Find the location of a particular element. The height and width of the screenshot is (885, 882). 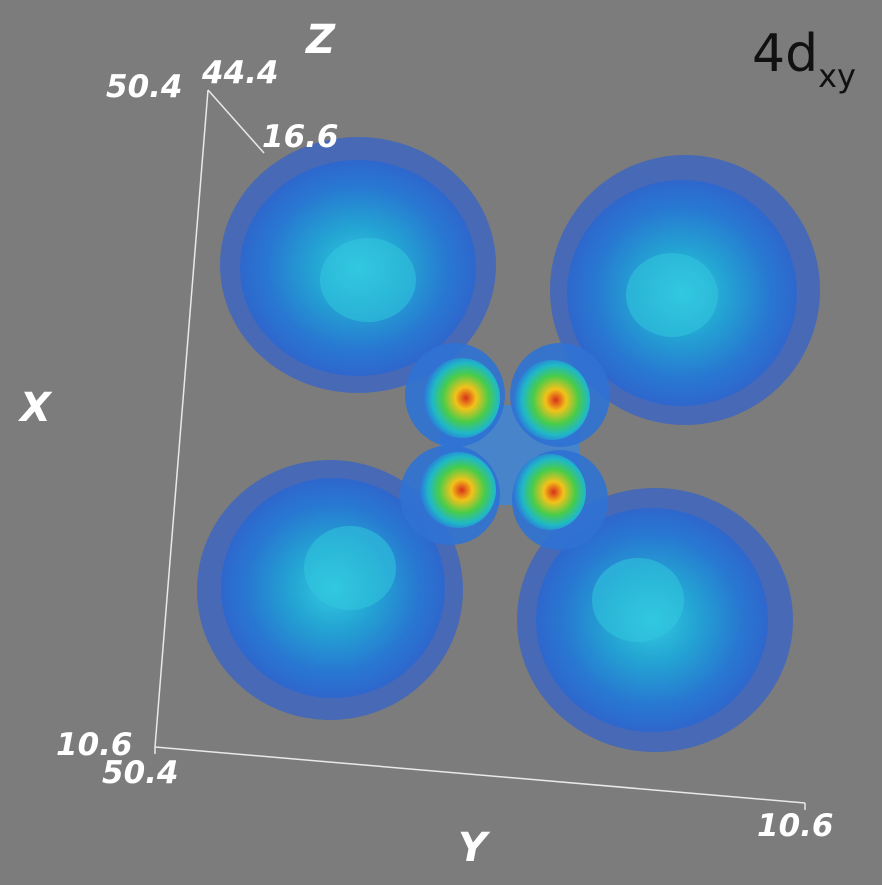

orbital-title-subscript: xy is located at coordinates (837, 76).